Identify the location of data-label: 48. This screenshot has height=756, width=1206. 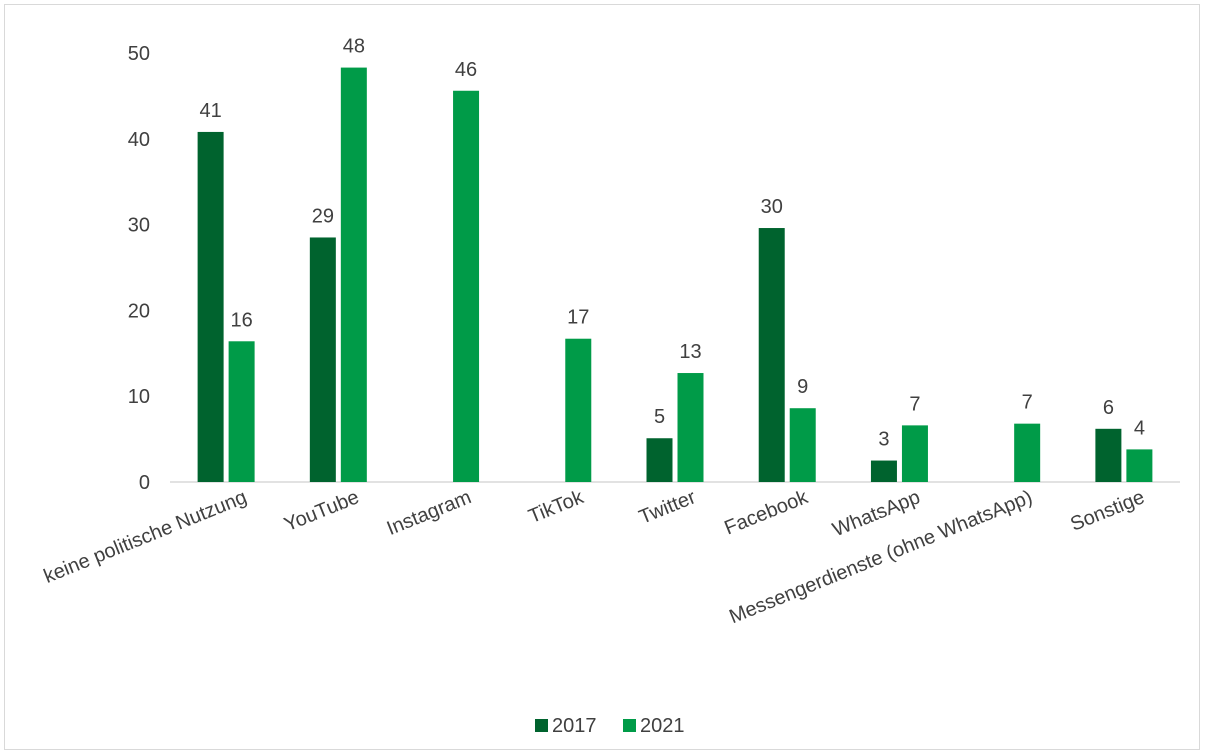
(354, 47).